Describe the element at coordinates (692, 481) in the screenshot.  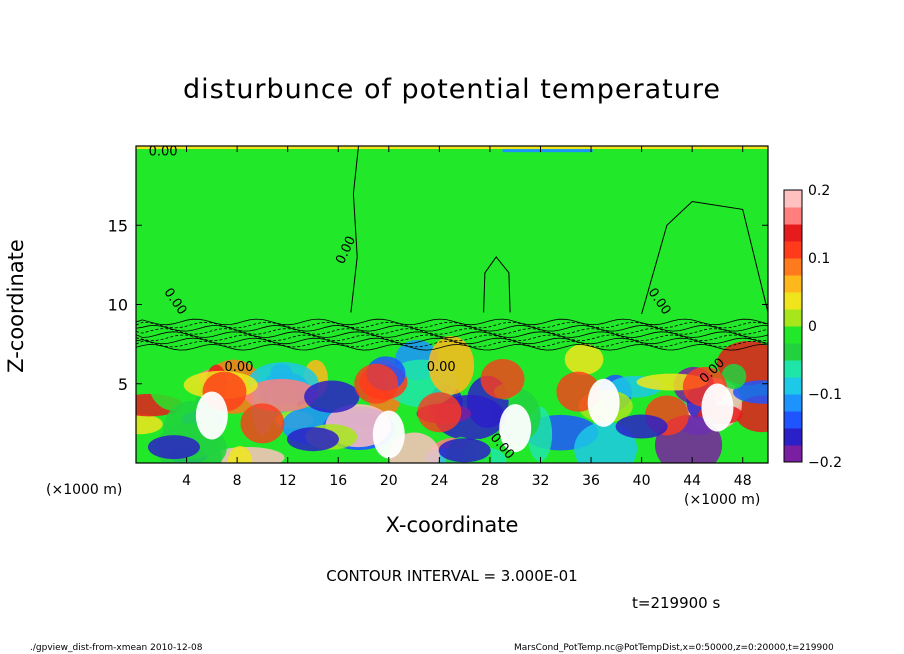
I see `x-tick-label: 44` at that location.